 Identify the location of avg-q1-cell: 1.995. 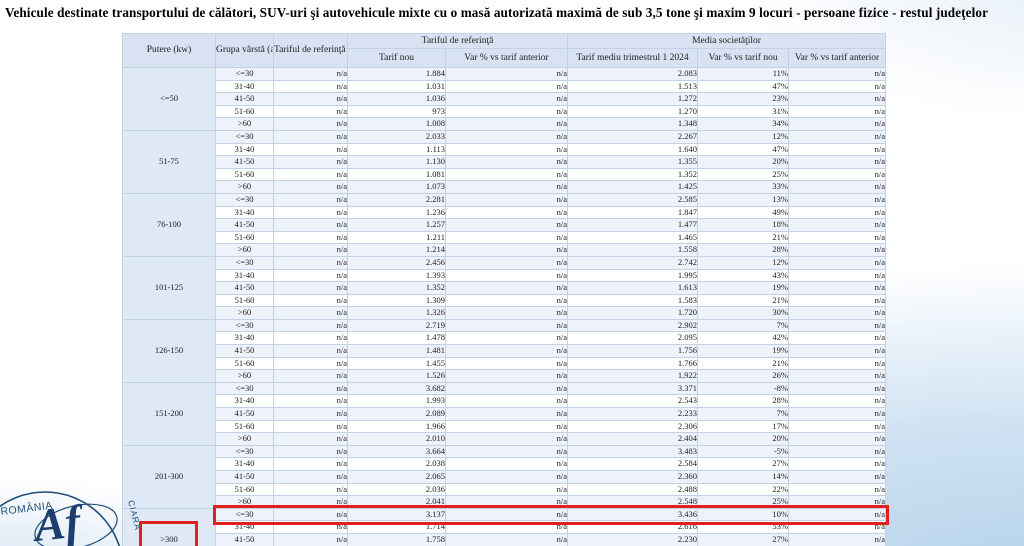
(633, 275).